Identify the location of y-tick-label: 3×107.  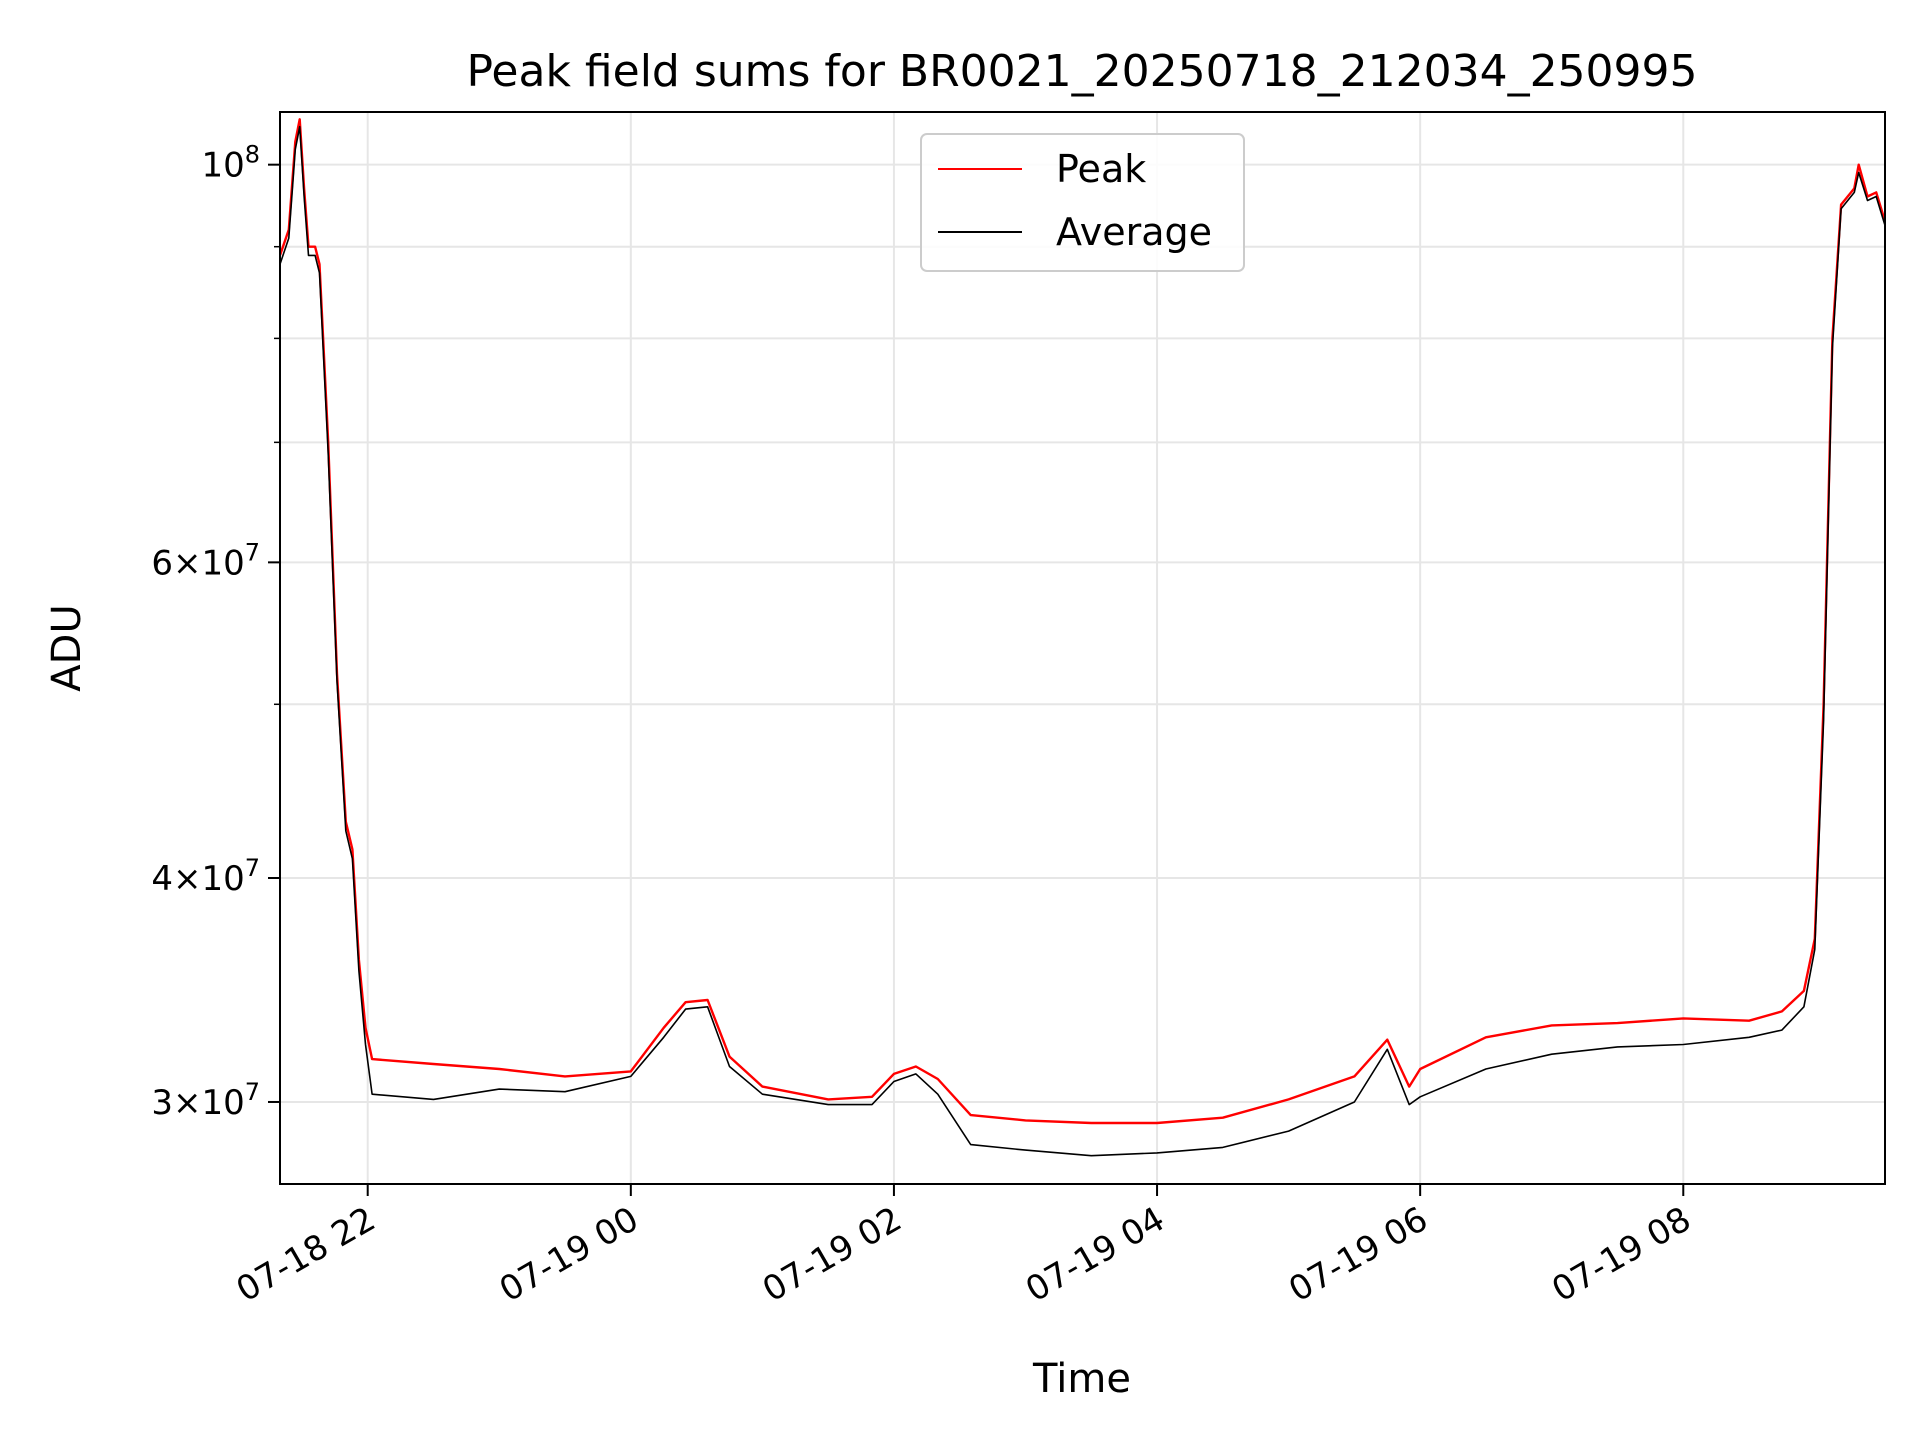
(205, 1100).